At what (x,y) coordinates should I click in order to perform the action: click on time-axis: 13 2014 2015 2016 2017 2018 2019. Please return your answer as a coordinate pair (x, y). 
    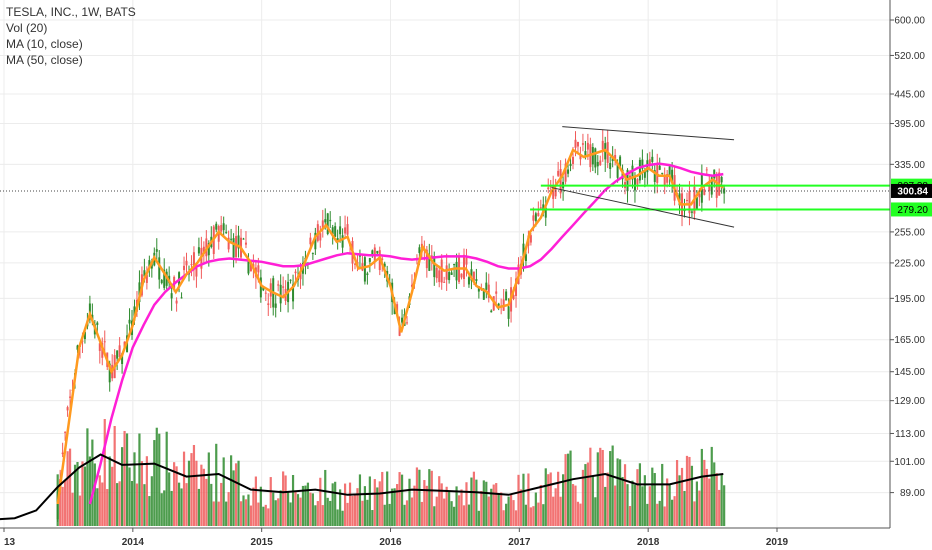
    Looking at the image, I should click on (445, 537).